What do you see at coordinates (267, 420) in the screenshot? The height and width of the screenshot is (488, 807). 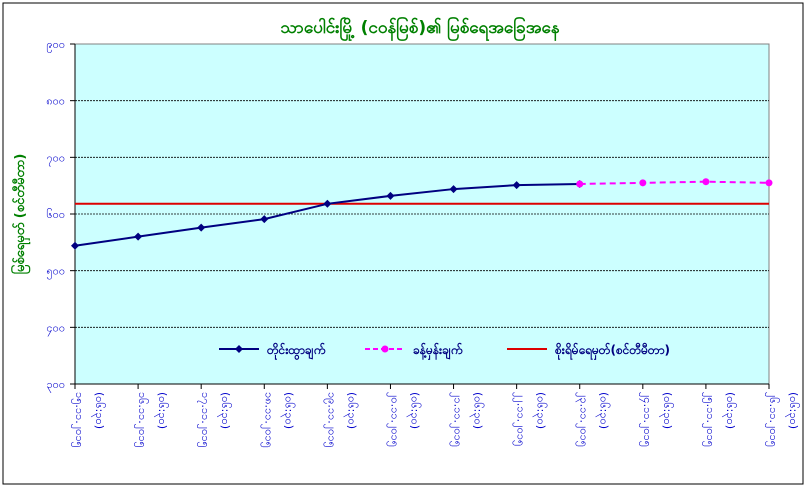 I see `x-tick-date: ၁၈.၁၁.၂၀၁၅` at bounding box center [267, 420].